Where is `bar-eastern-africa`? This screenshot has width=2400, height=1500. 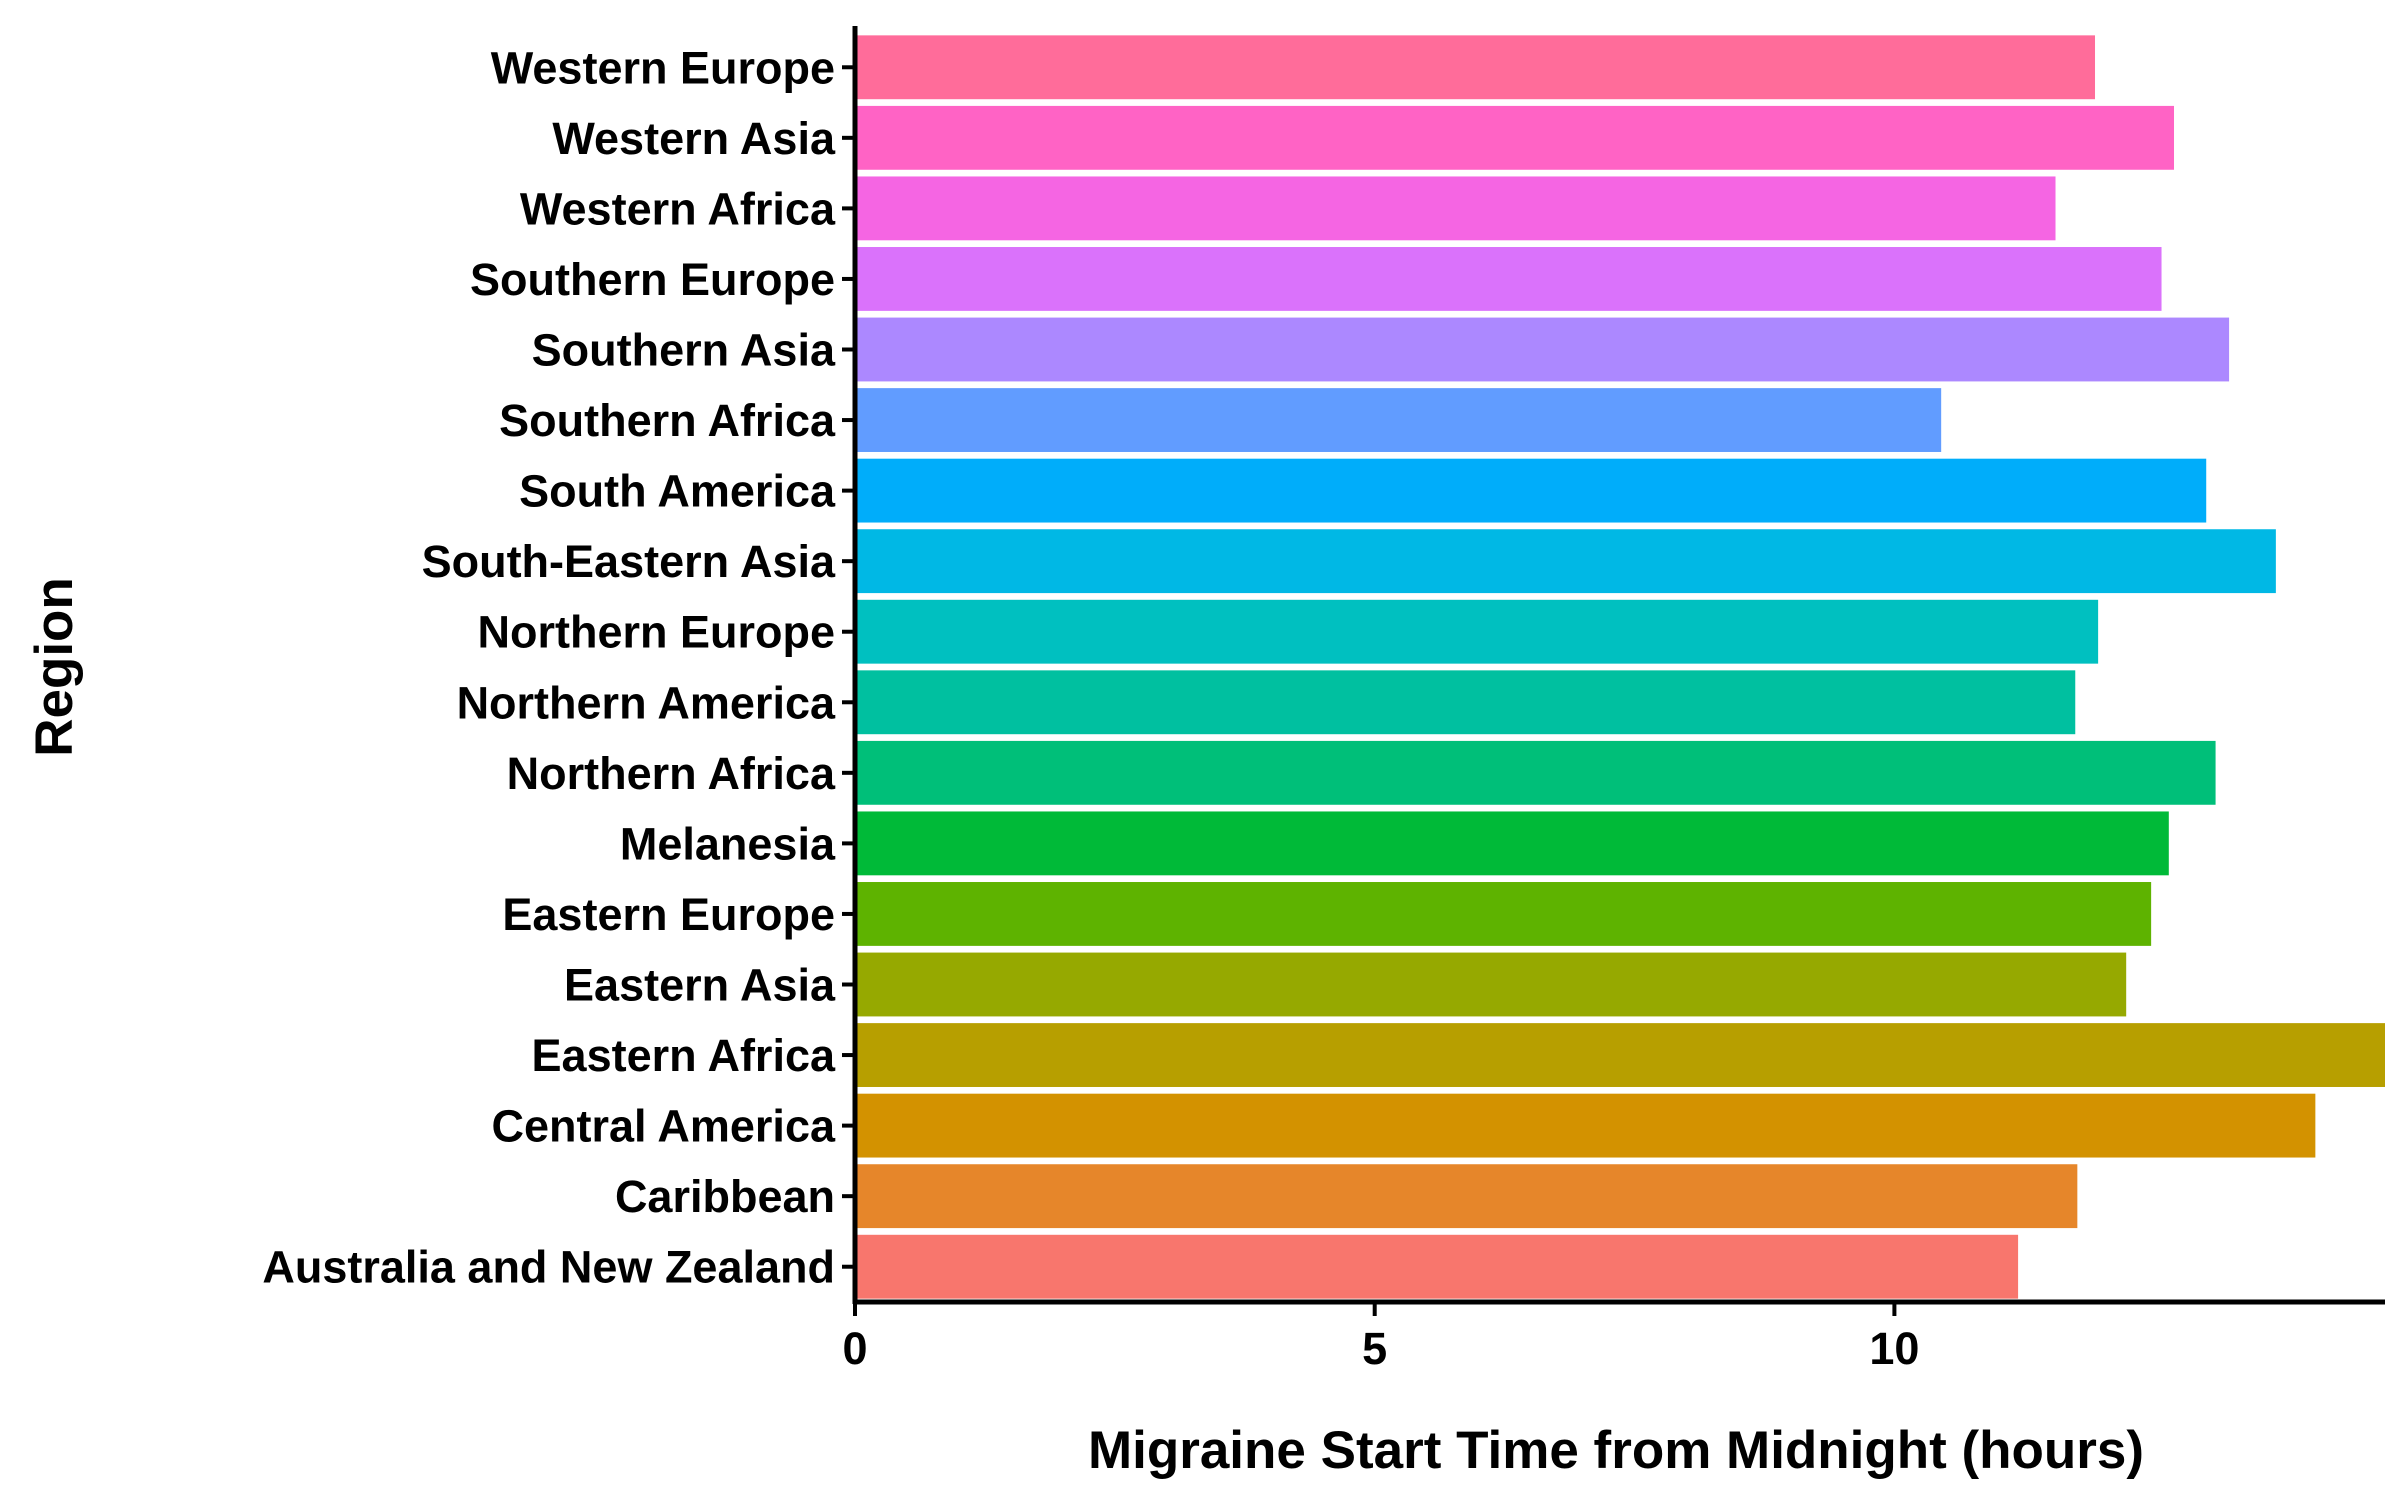 bar-eastern-africa is located at coordinates (1620, 1055).